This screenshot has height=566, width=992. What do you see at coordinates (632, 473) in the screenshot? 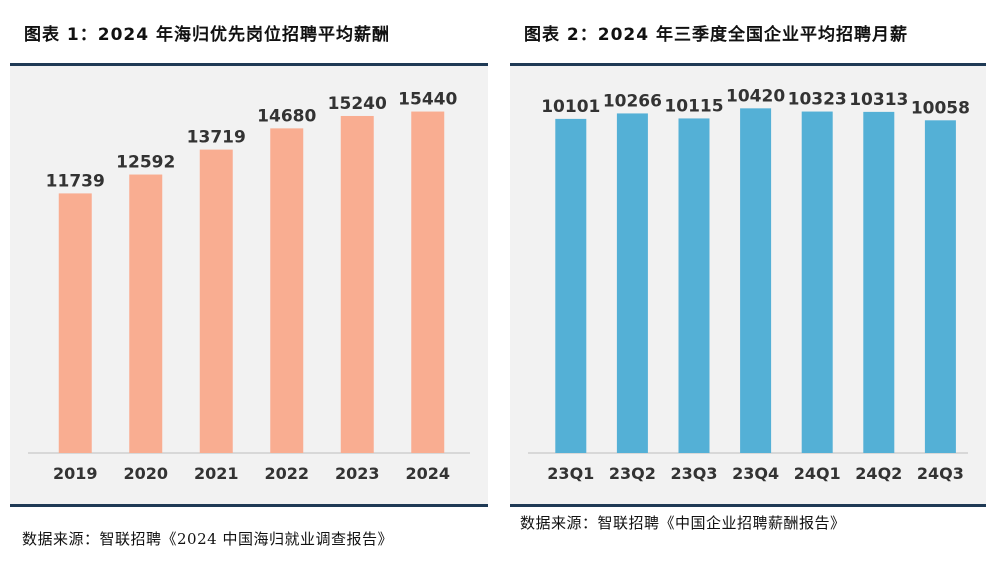
I see `x-tick-label: 23Q2` at bounding box center [632, 473].